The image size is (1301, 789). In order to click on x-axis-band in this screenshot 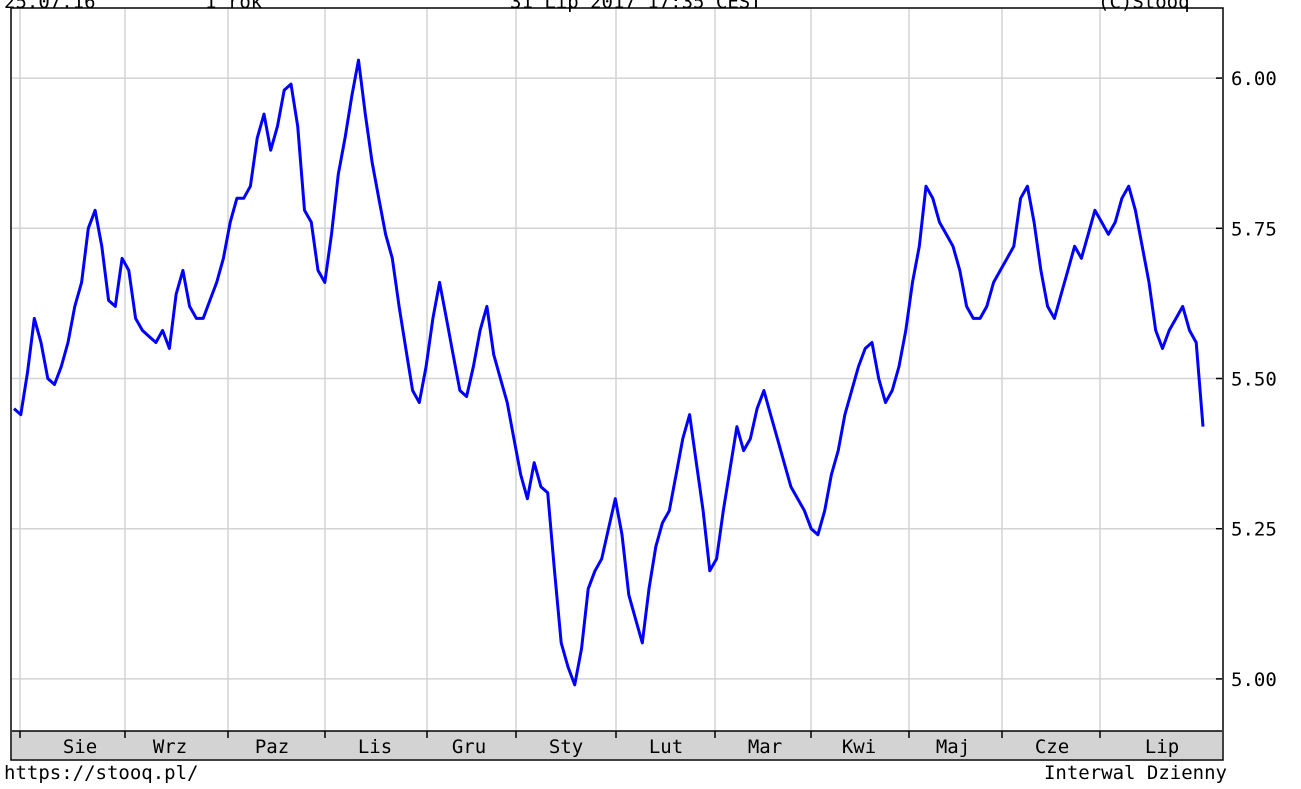, I will do `click(617, 744)`.